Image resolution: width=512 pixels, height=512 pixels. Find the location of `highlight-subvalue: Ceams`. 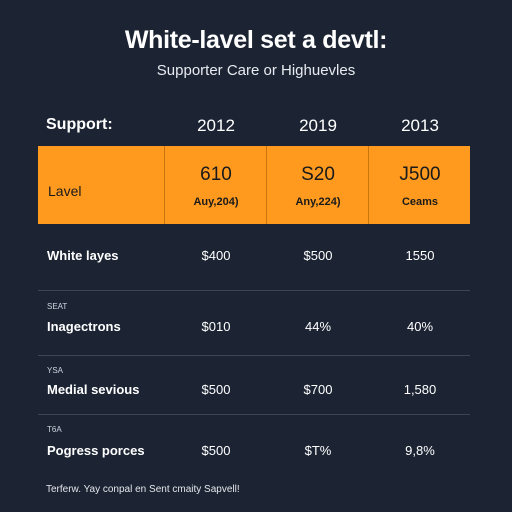

highlight-subvalue: Ceams is located at coordinates (420, 202).